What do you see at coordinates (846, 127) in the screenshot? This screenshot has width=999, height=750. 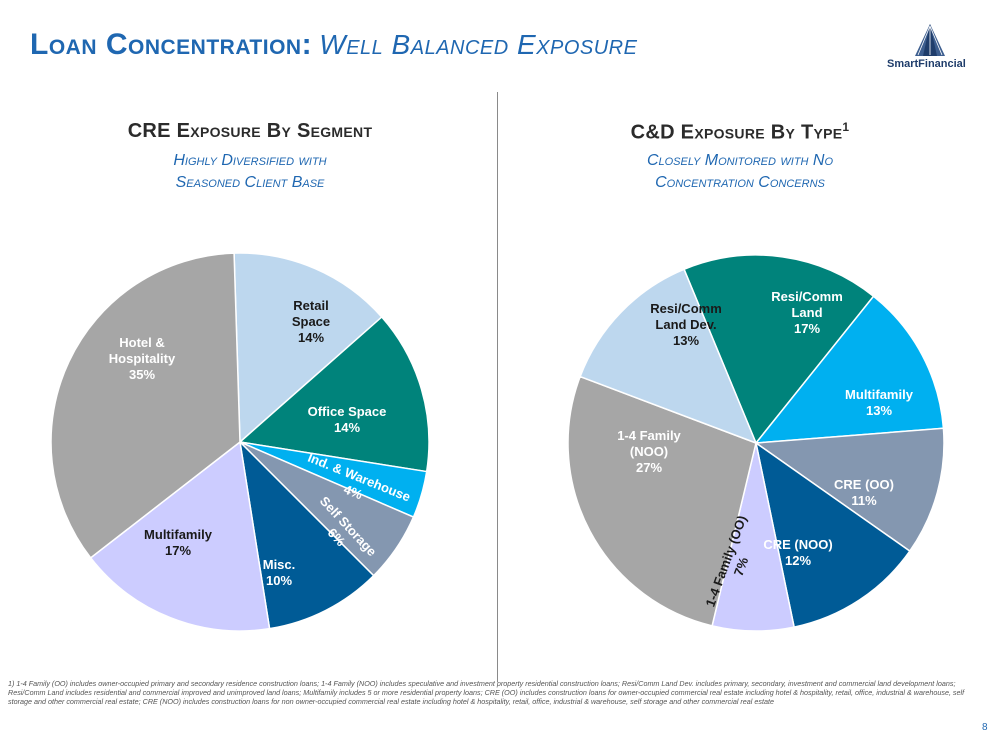 I see `footnote-marker: 1` at bounding box center [846, 127].